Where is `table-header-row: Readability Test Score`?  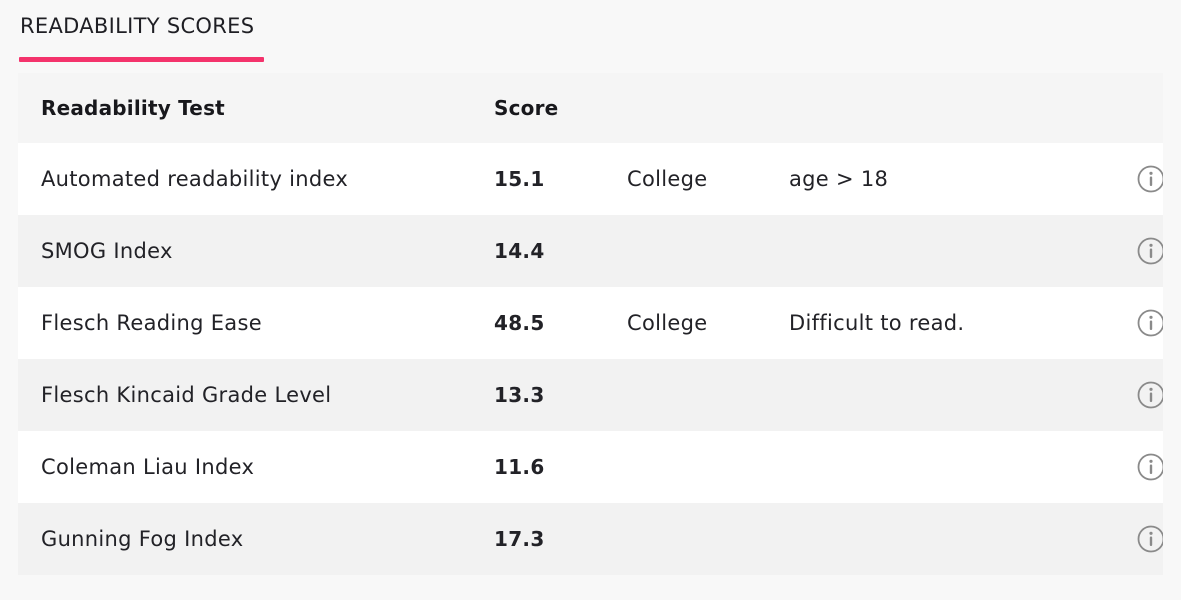
table-header-row: Readability Test Score is located at coordinates (590, 108).